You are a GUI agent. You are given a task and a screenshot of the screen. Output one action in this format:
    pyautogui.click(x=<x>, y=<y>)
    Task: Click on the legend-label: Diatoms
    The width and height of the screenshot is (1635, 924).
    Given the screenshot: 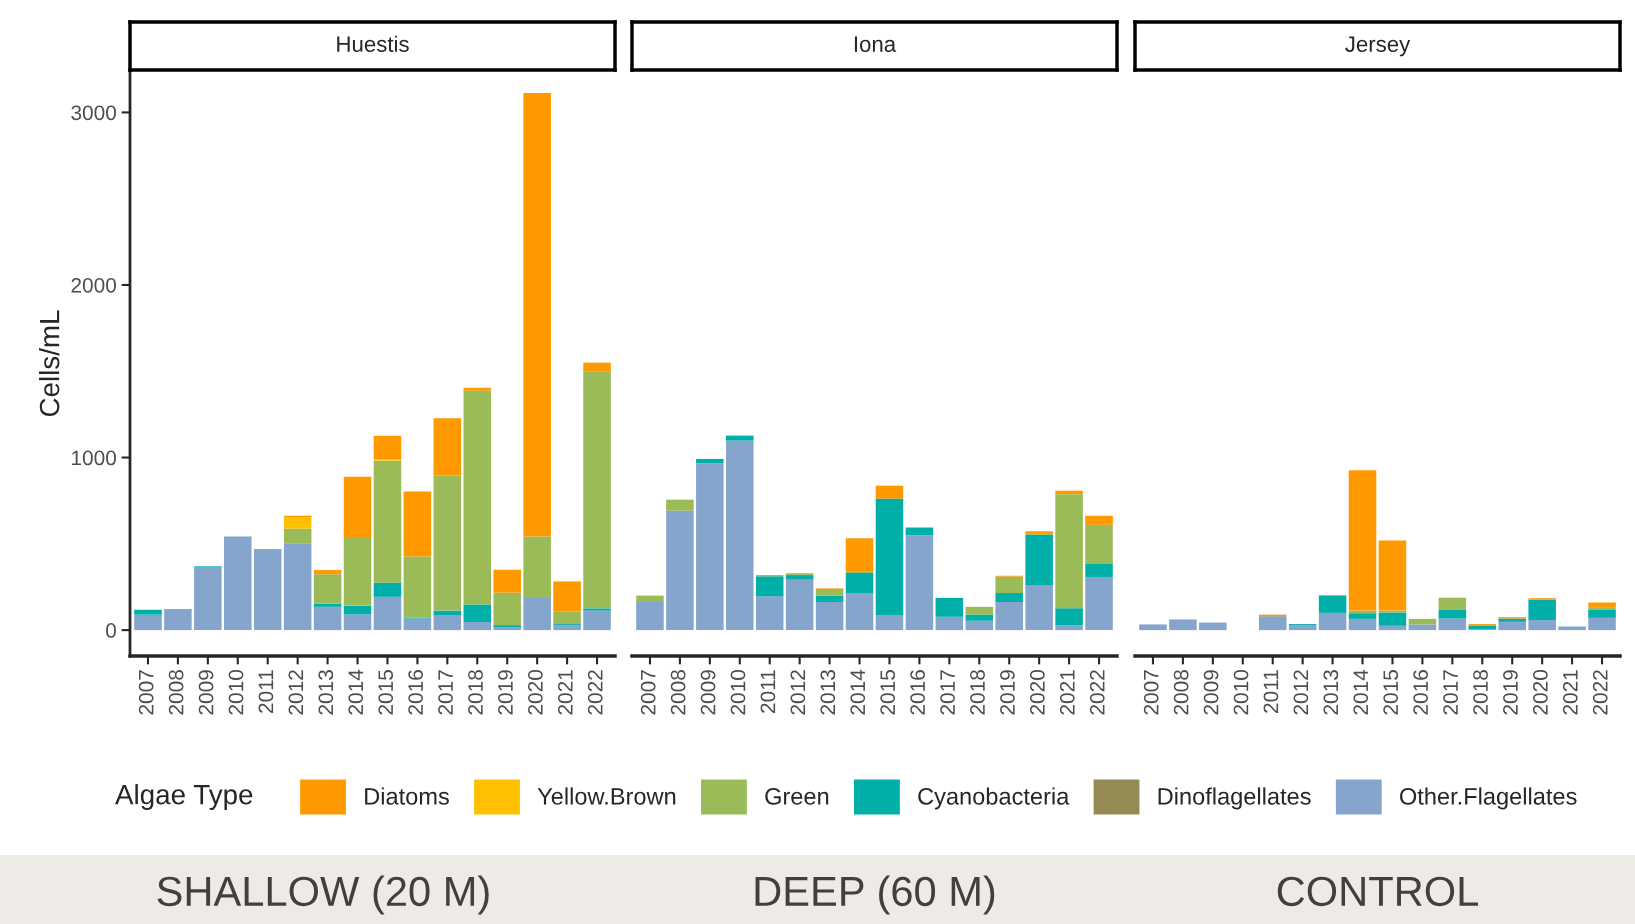 What is the action you would take?
    pyautogui.click(x=407, y=796)
    